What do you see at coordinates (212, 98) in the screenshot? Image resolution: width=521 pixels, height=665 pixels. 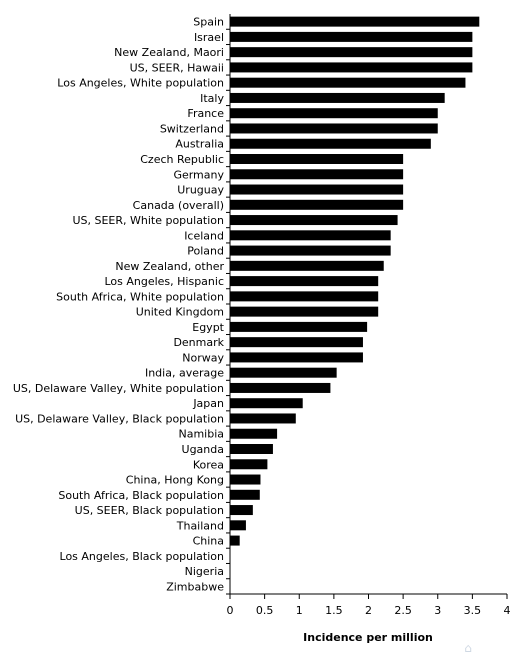 I see `category-label-5: Italy` at bounding box center [212, 98].